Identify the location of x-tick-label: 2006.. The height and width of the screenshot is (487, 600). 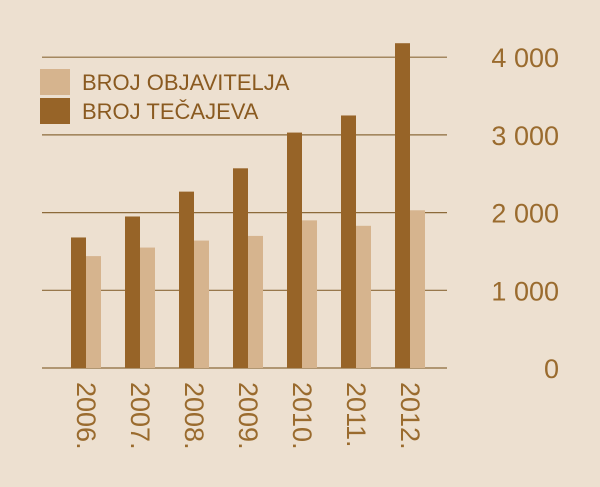
(86, 416).